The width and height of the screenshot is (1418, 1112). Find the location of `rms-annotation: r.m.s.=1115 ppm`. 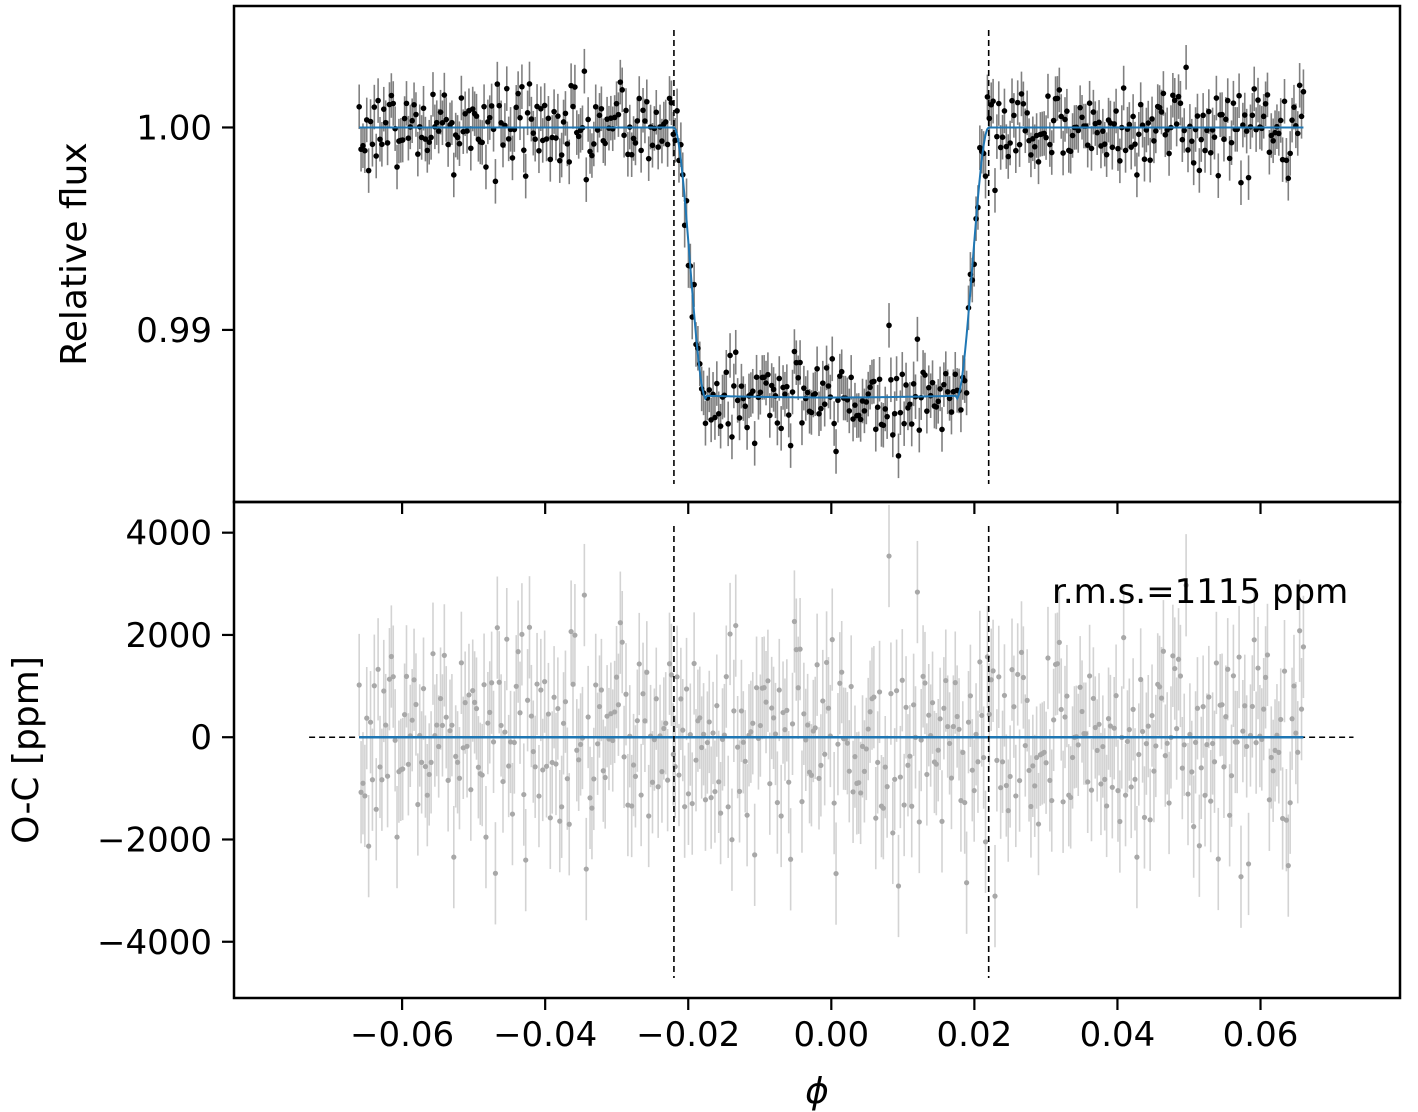

rms-annotation: r.m.s.=1115 ppm is located at coordinates (1200, 592).